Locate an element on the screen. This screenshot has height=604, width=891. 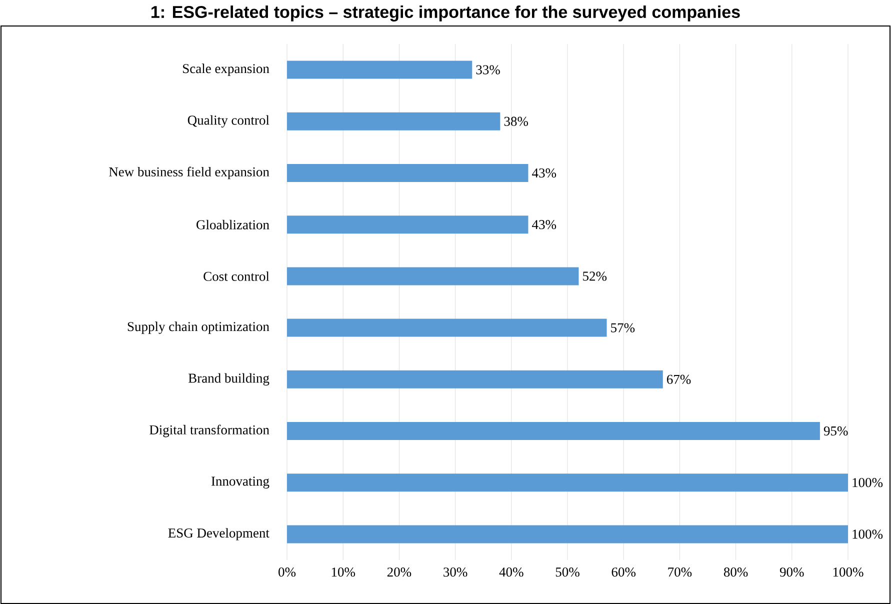
x-tick-label: 30% is located at coordinates (456, 572).